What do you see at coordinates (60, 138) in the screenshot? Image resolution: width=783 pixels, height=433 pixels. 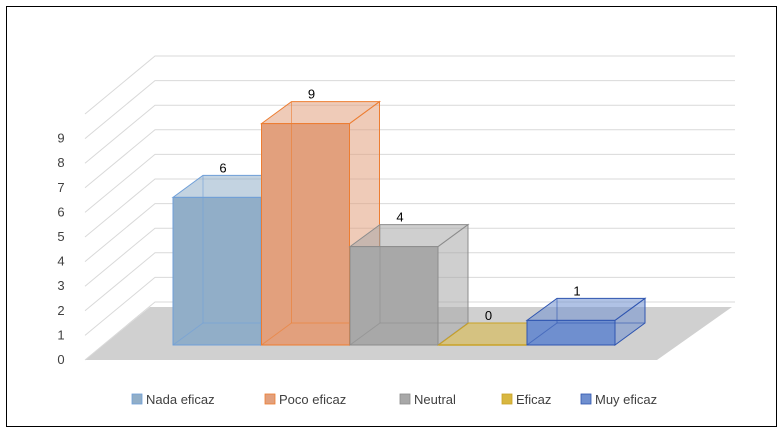 I see `y-tick-label: 9` at bounding box center [60, 138].